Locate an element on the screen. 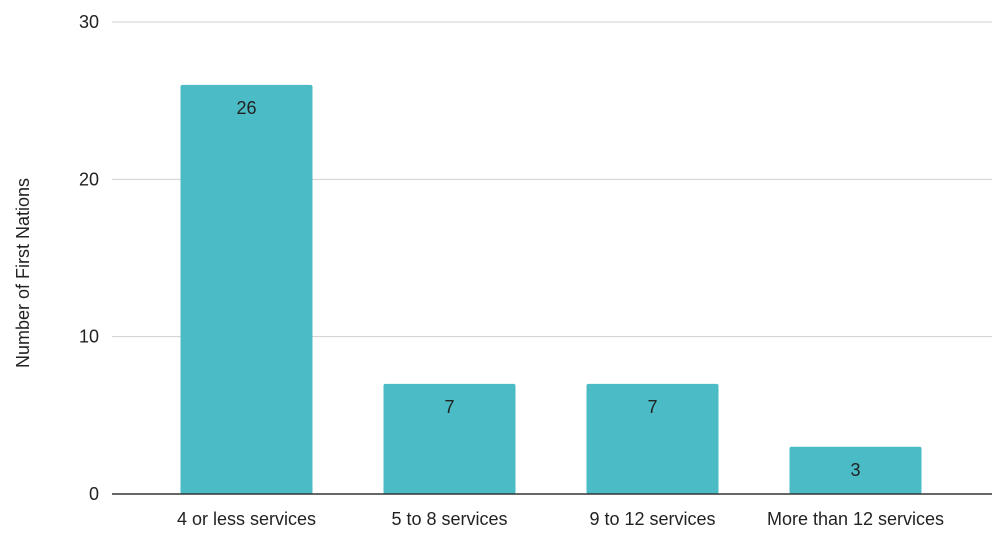 The width and height of the screenshot is (992, 535). y-axis-ticks: 0 10 20 30 is located at coordinates (89, 258).